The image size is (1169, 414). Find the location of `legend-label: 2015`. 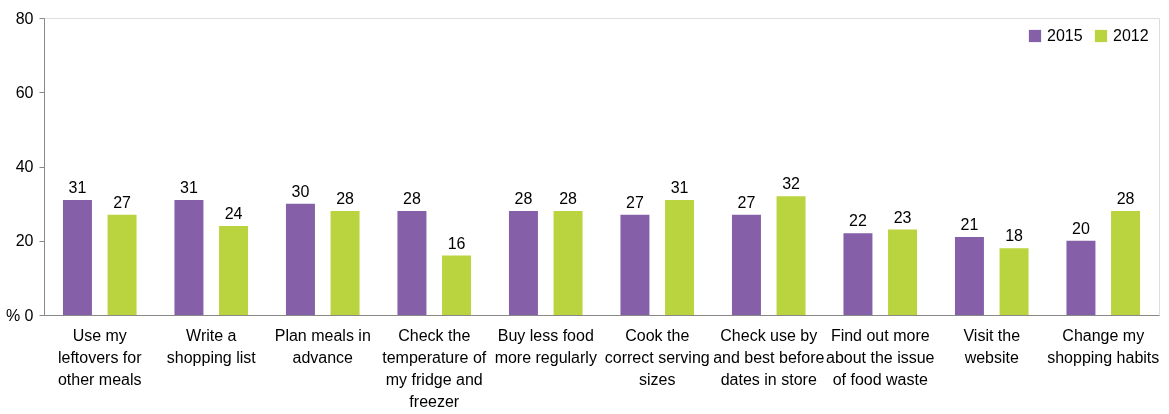

legend-label: 2015 is located at coordinates (1065, 35).